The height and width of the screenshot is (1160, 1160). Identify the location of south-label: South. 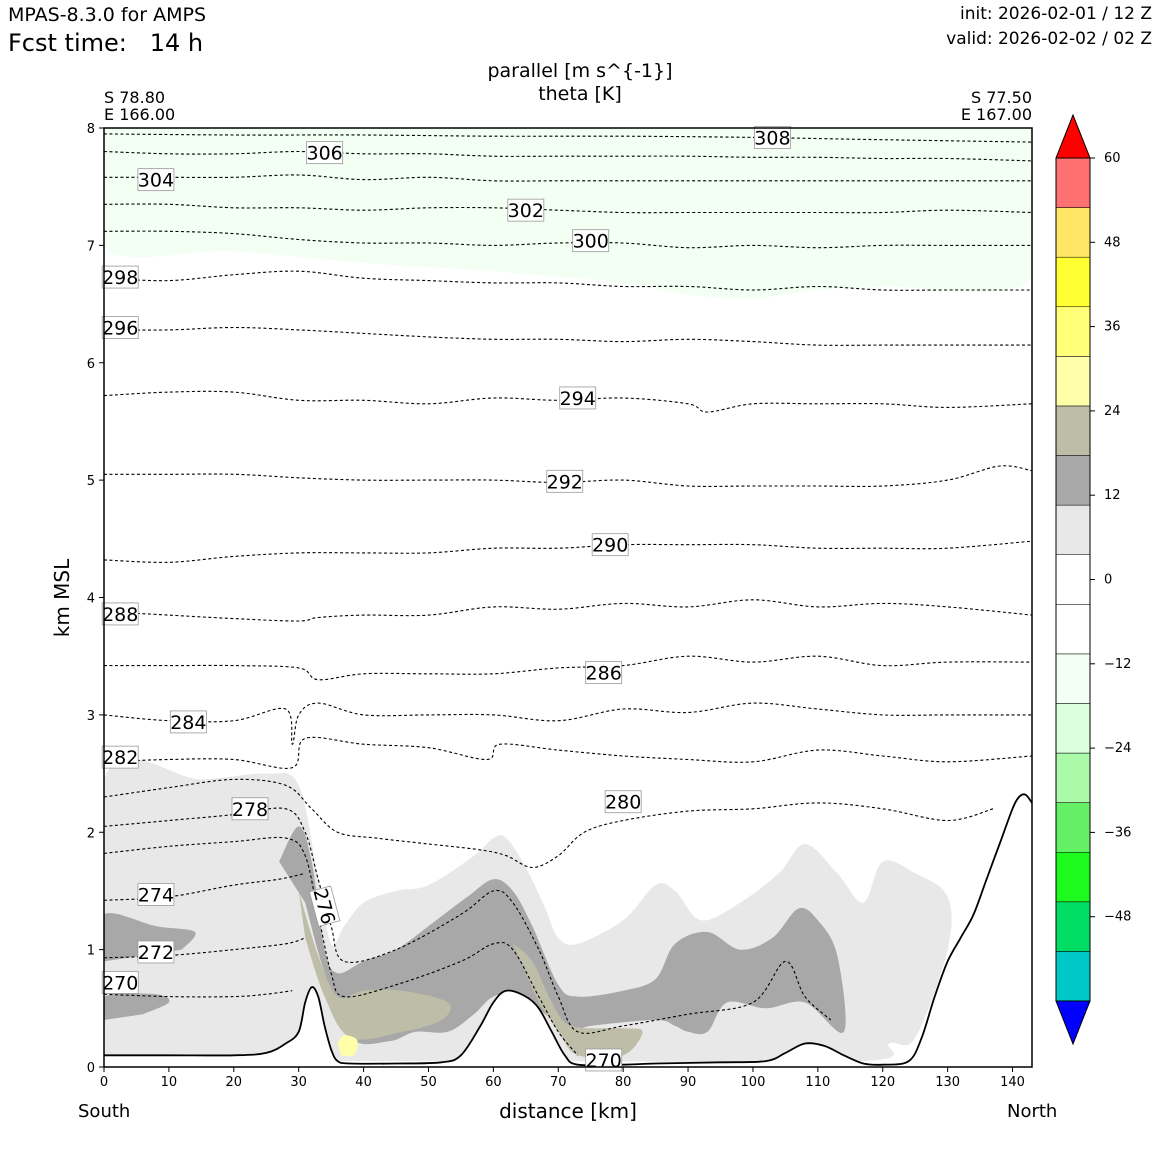
(104, 1111).